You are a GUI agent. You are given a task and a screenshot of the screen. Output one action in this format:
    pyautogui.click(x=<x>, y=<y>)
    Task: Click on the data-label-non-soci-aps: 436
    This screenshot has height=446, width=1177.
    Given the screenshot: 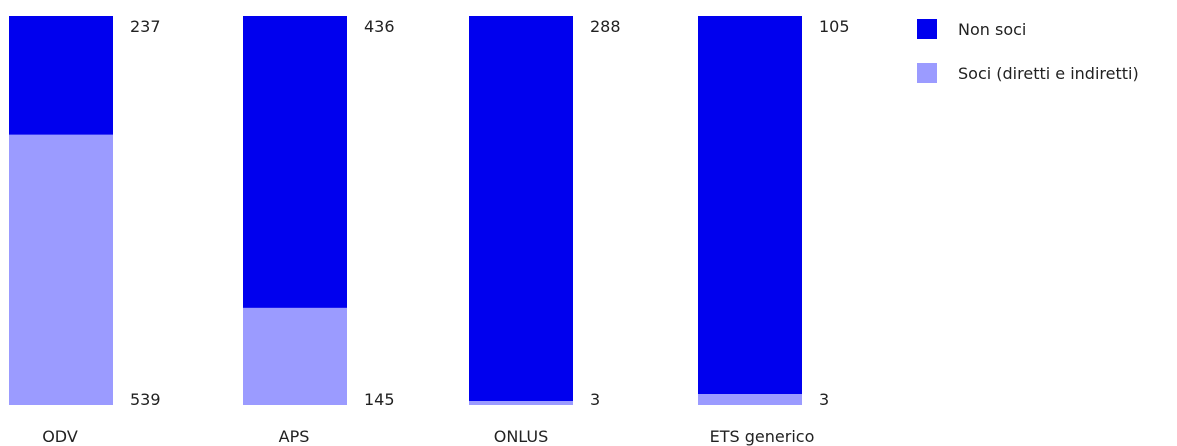 What is the action you would take?
    pyautogui.click(x=379, y=26)
    